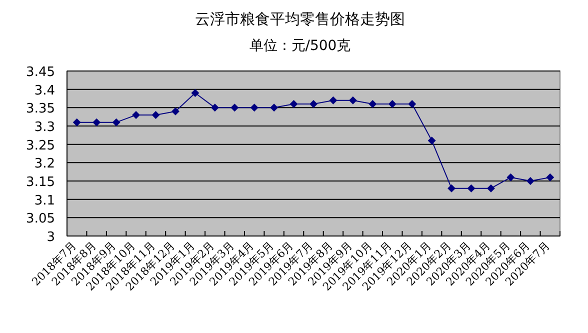 This screenshot has height=333, width=588. Describe the element at coordinates (300, 19) in the screenshot. I see `chart-title: 云浮市粮食平均零售价格走势图` at that location.